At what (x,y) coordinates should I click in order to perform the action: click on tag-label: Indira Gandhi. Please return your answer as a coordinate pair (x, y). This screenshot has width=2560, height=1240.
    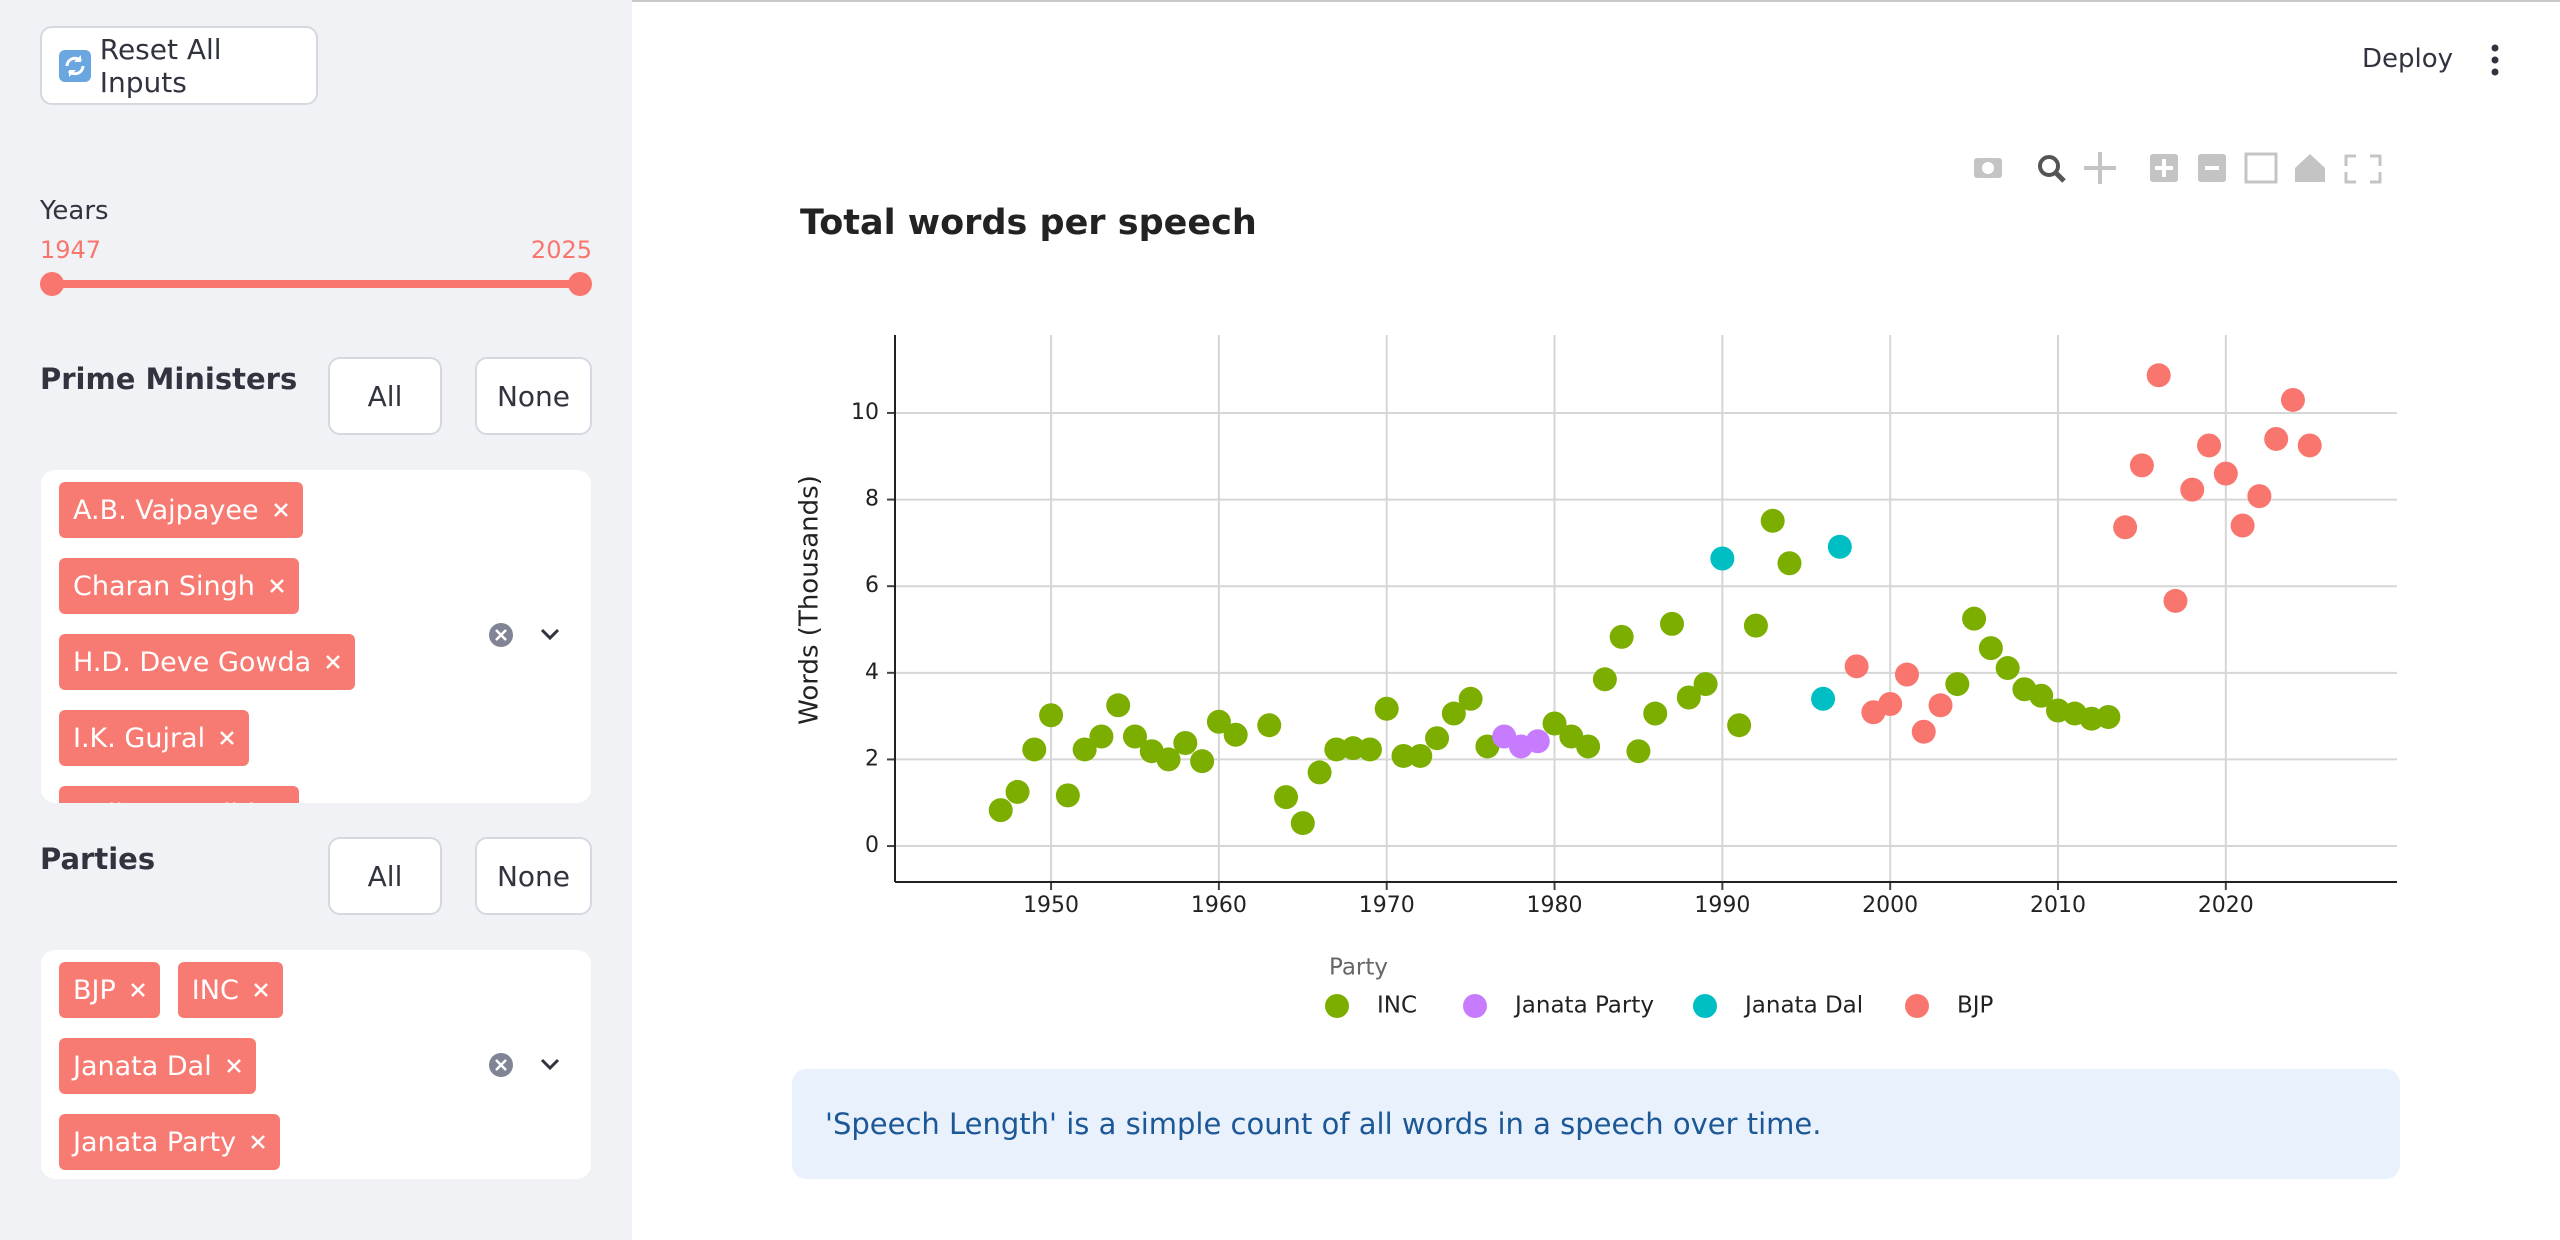
    Looking at the image, I should click on (164, 801).